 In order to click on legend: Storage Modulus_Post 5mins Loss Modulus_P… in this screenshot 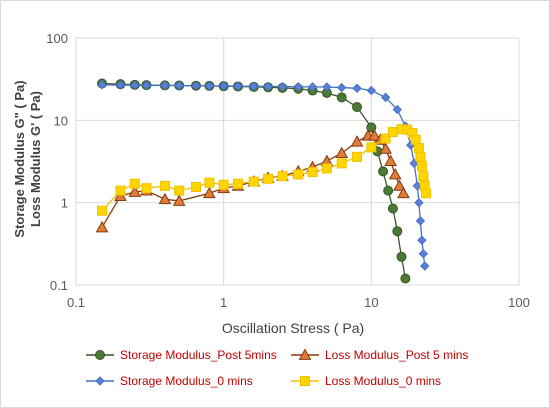, I will do `click(277, 368)`.